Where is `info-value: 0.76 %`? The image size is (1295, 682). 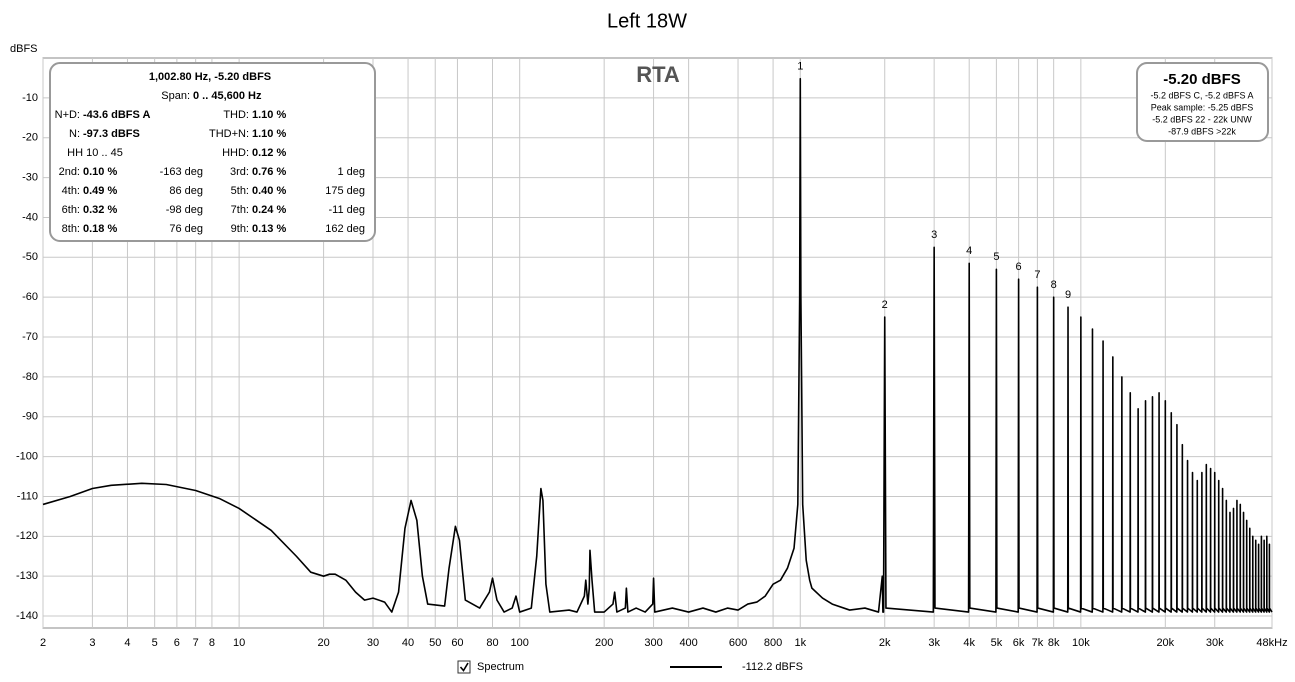
info-value: 0.76 % is located at coordinates (269, 172).